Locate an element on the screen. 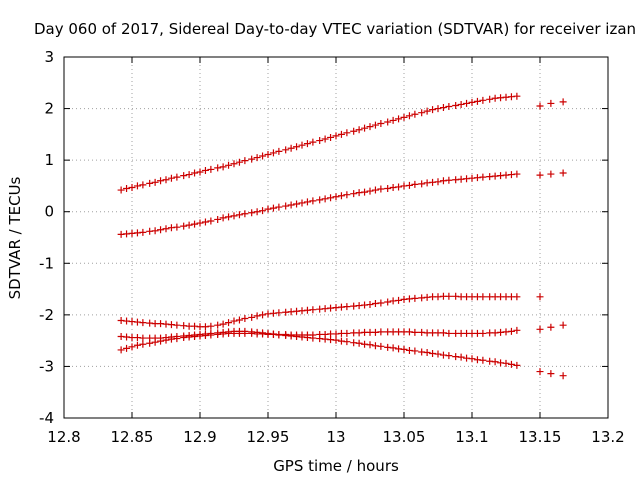 The width and height of the screenshot is (640, 480). x-tick-label: 12.9 is located at coordinates (199, 437).